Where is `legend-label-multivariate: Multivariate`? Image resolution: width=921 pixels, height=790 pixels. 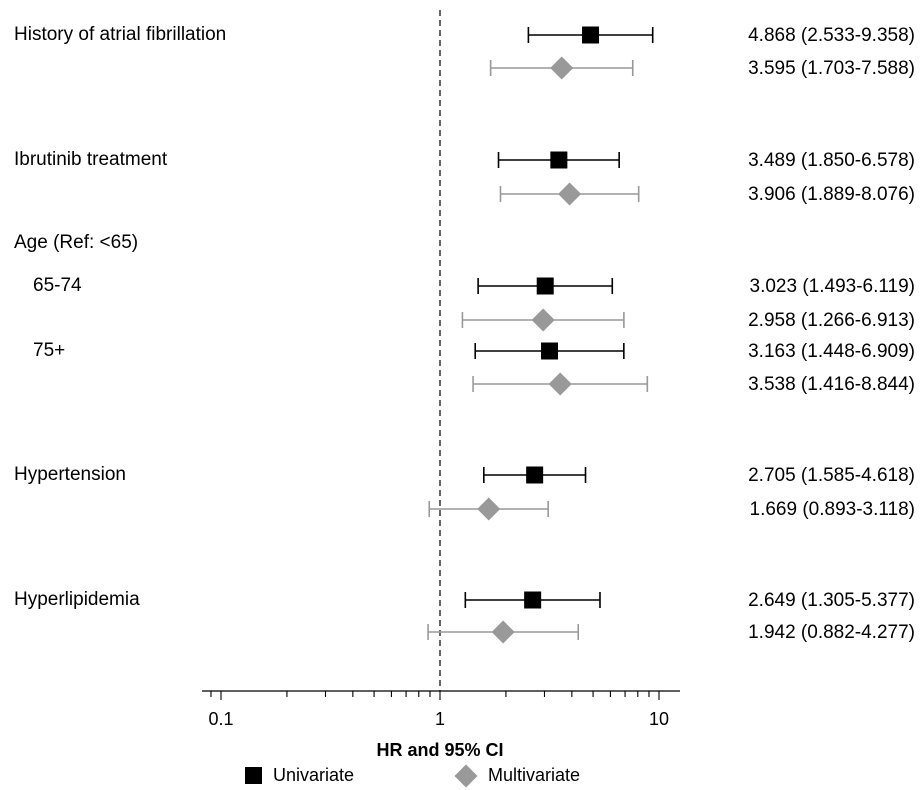 legend-label-multivariate: Multivariate is located at coordinates (534, 775).